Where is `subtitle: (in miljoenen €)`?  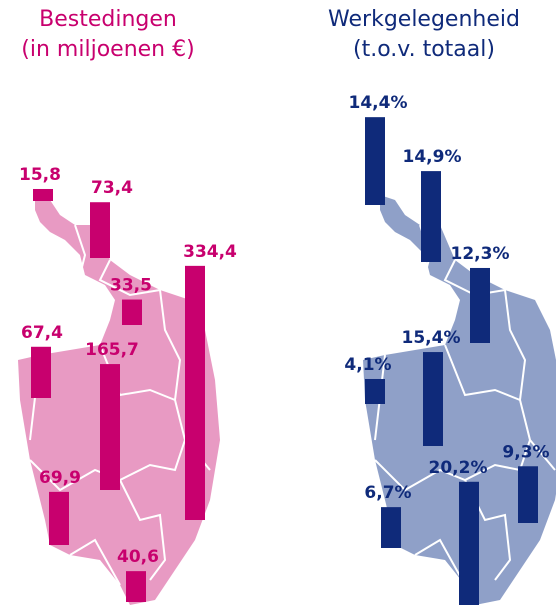 subtitle: (in miljoenen €) is located at coordinates (107, 49).